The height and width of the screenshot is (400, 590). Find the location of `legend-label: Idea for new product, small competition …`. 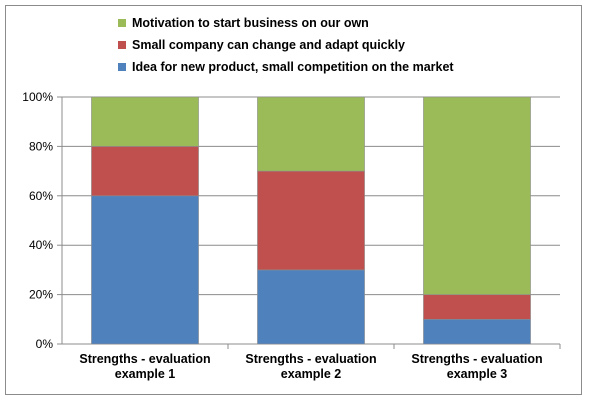

legend-label: Idea for new product, small competition … is located at coordinates (293, 67).